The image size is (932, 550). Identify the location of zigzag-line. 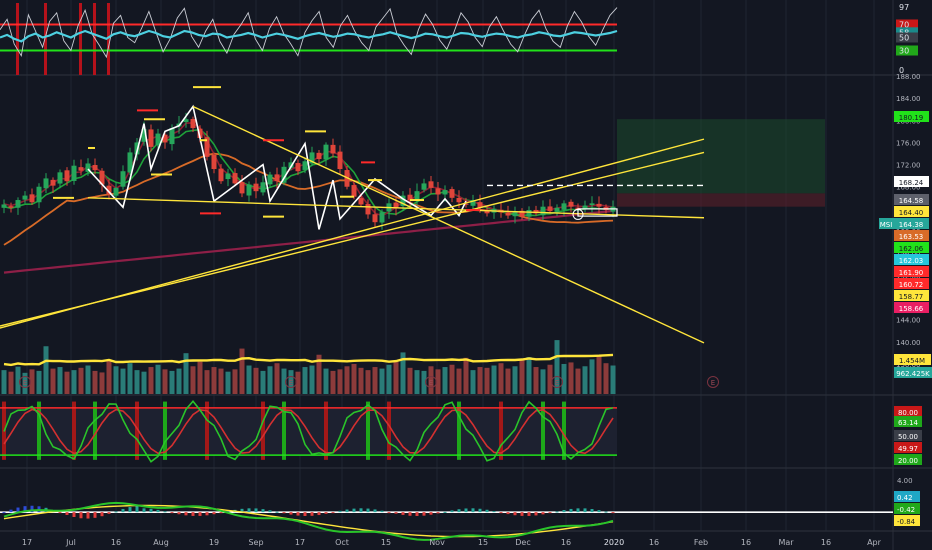
(277, 167).